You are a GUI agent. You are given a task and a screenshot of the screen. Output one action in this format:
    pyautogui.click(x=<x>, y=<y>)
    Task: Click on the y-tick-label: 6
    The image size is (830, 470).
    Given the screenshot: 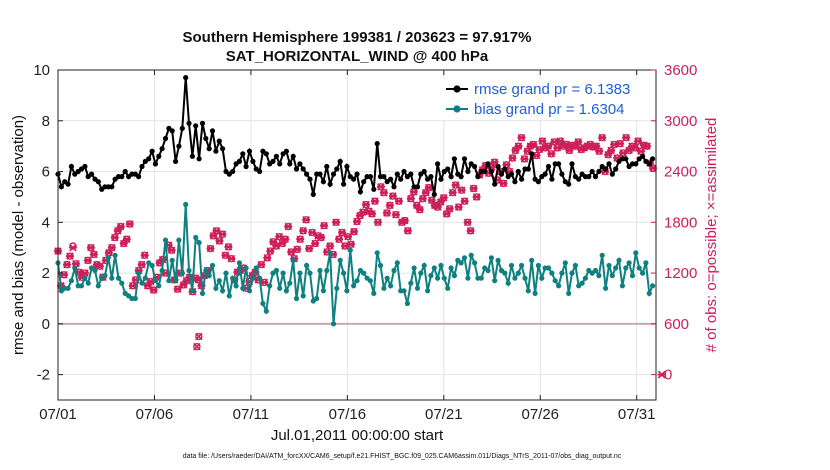 What is the action you would take?
    pyautogui.click(x=46, y=172)
    